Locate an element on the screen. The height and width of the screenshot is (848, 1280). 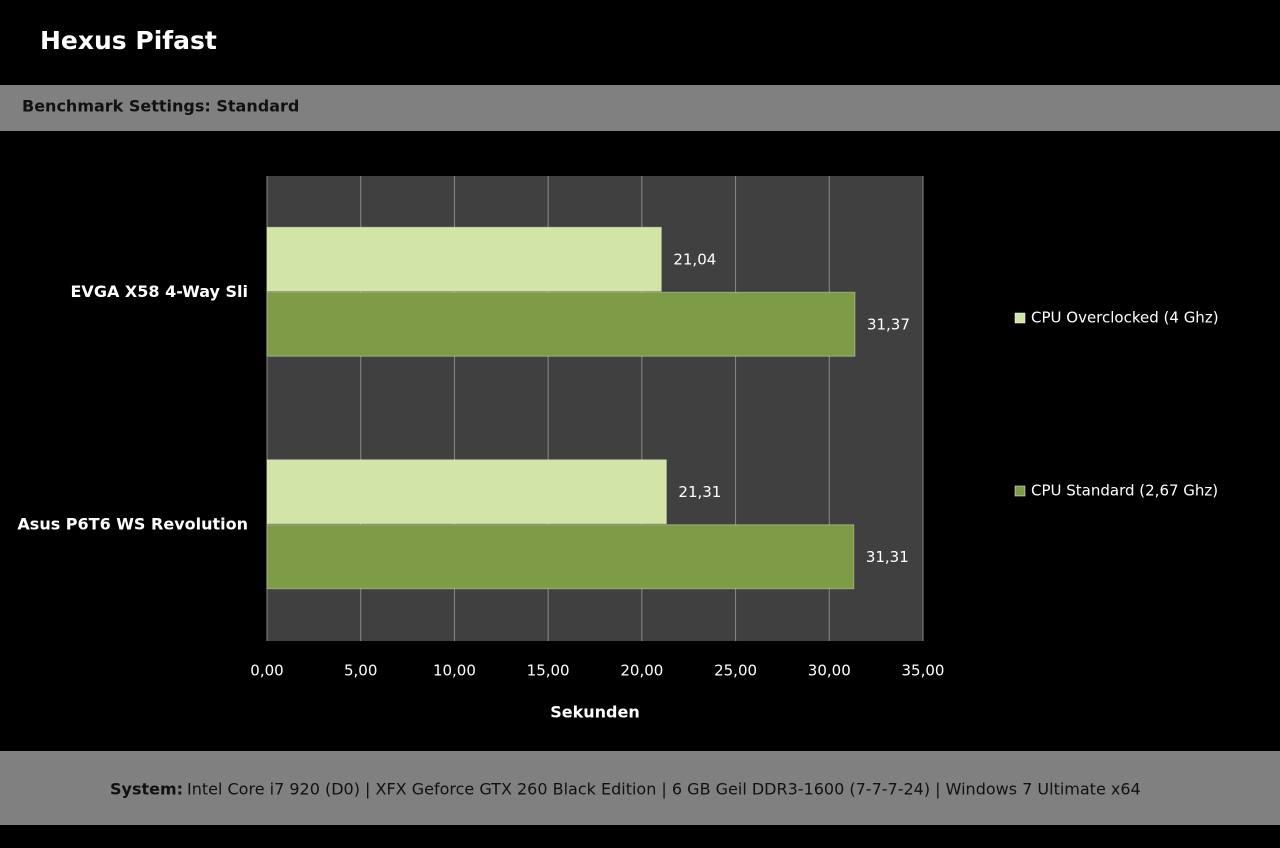
footer-band is located at coordinates (640, 788).